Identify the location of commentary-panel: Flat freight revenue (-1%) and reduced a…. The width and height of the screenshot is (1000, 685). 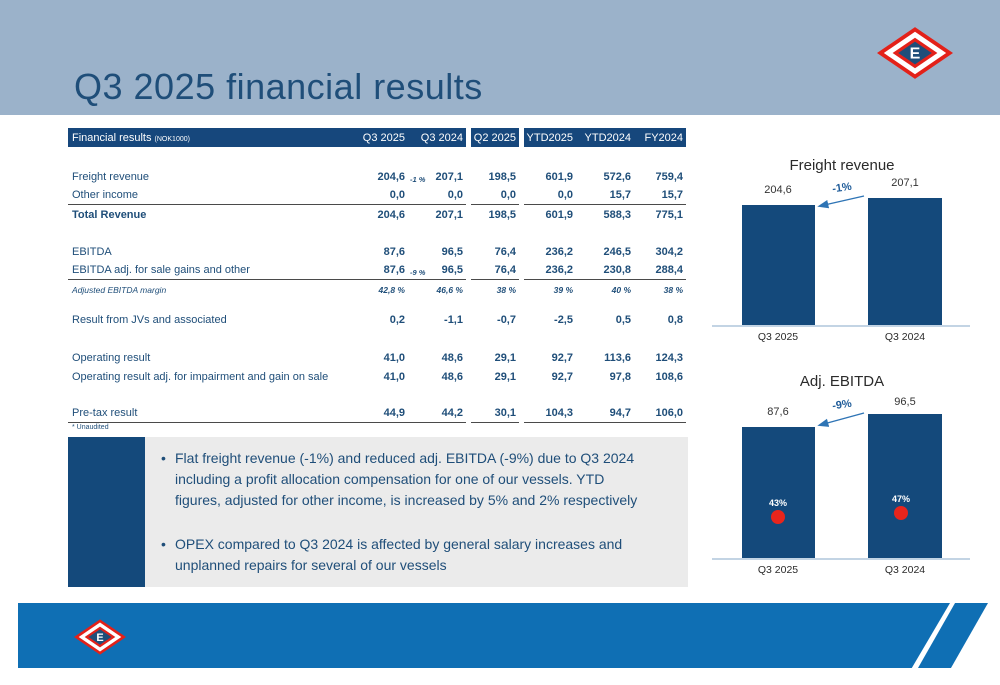
(416, 512).